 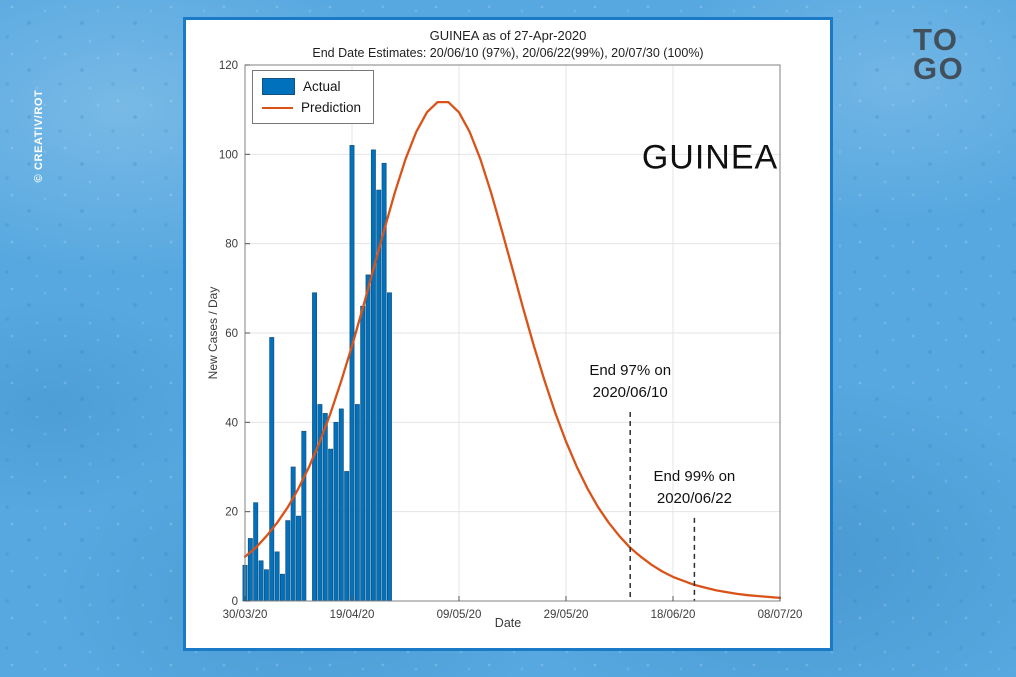 What do you see at coordinates (630, 393) in the screenshot?
I see `end-97-line2: 2020/06/10` at bounding box center [630, 393].